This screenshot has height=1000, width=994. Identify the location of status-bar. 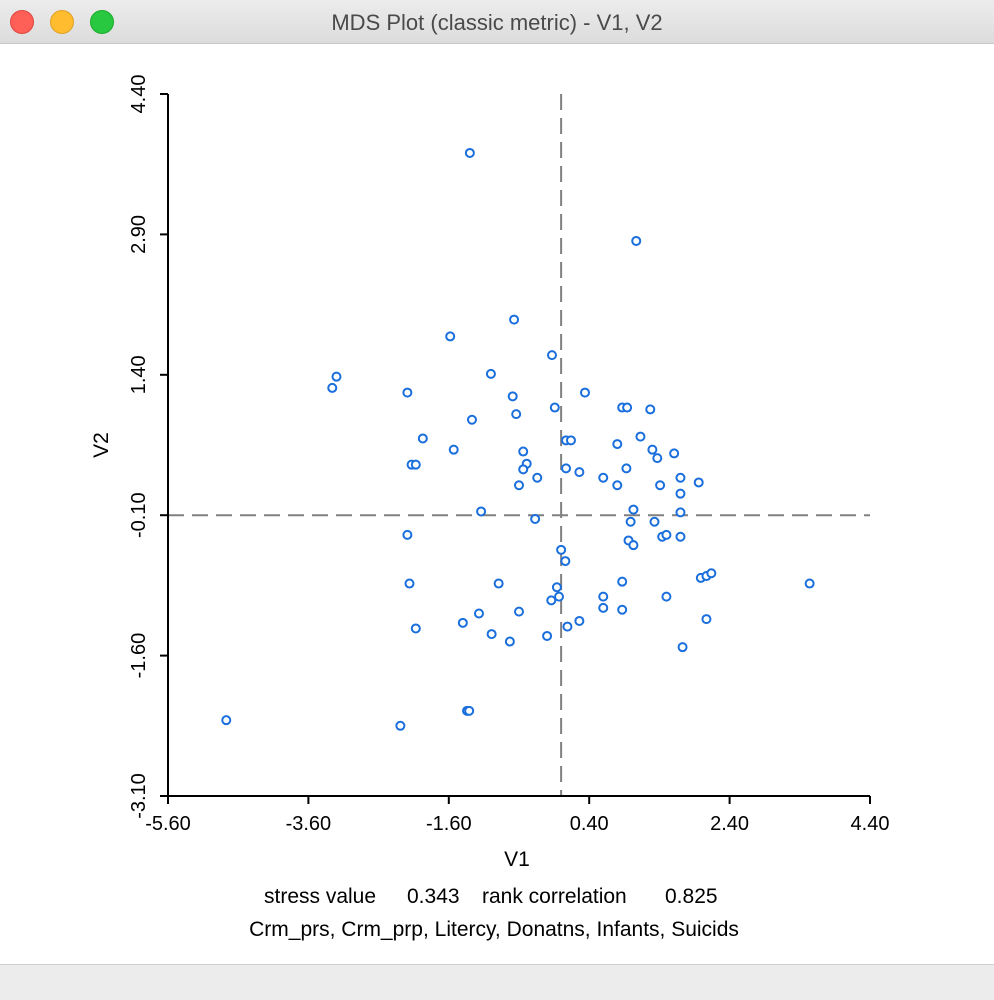
(497, 982).